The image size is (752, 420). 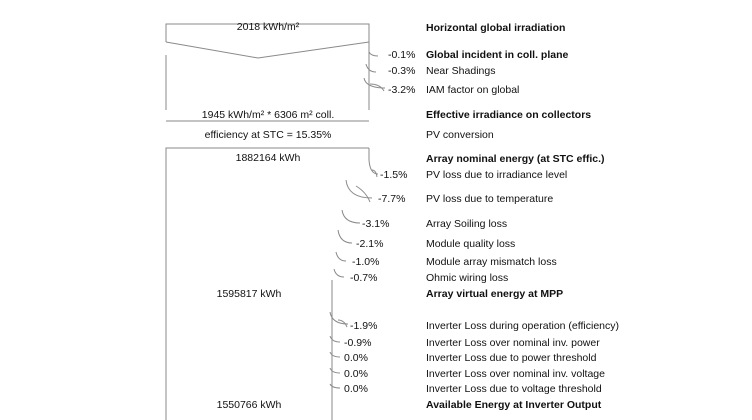 I want to click on loss-label-soiling: Array Soiling loss, so click(x=467, y=224).